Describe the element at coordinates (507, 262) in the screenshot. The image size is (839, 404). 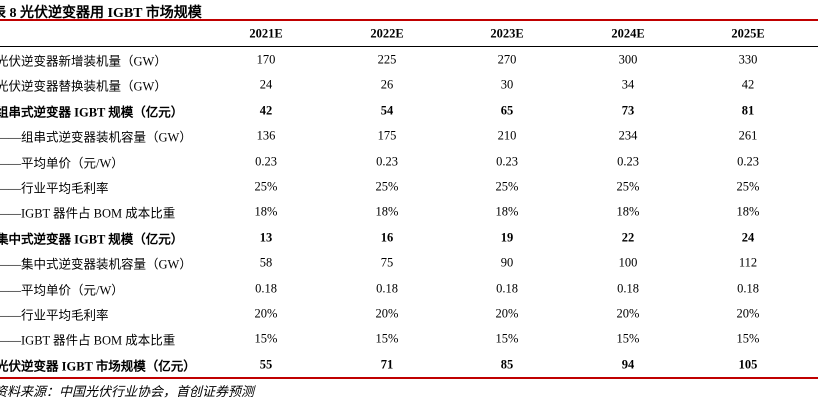
I see `cell-value: 90` at that location.